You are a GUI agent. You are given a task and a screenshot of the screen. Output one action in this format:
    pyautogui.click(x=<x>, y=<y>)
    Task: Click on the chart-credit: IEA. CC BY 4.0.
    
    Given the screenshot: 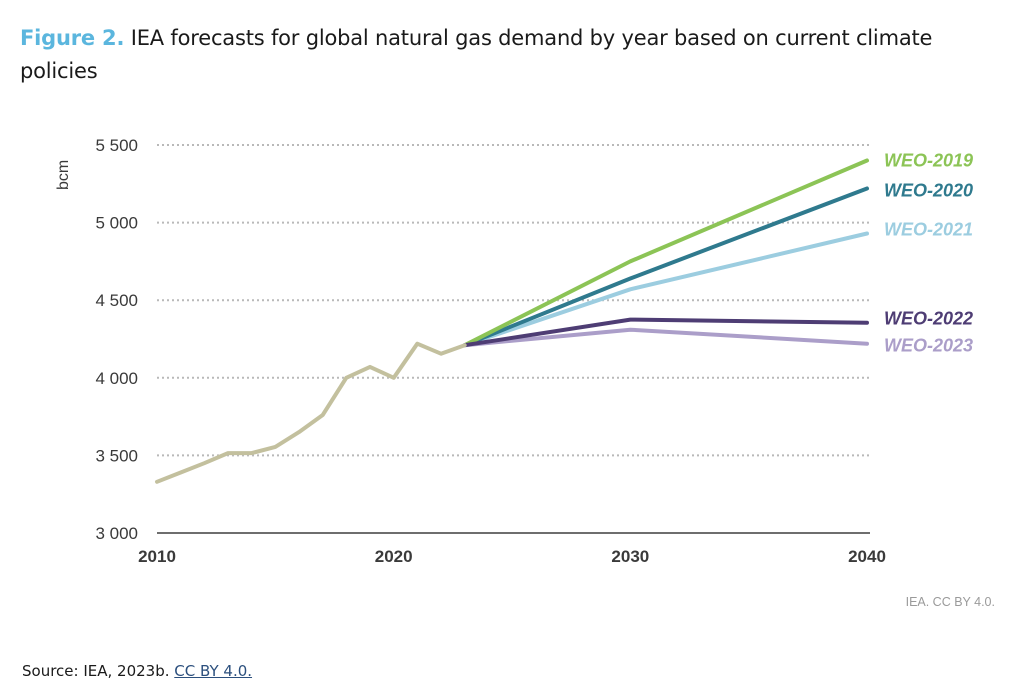 What is the action you would take?
    pyautogui.click(x=950, y=602)
    